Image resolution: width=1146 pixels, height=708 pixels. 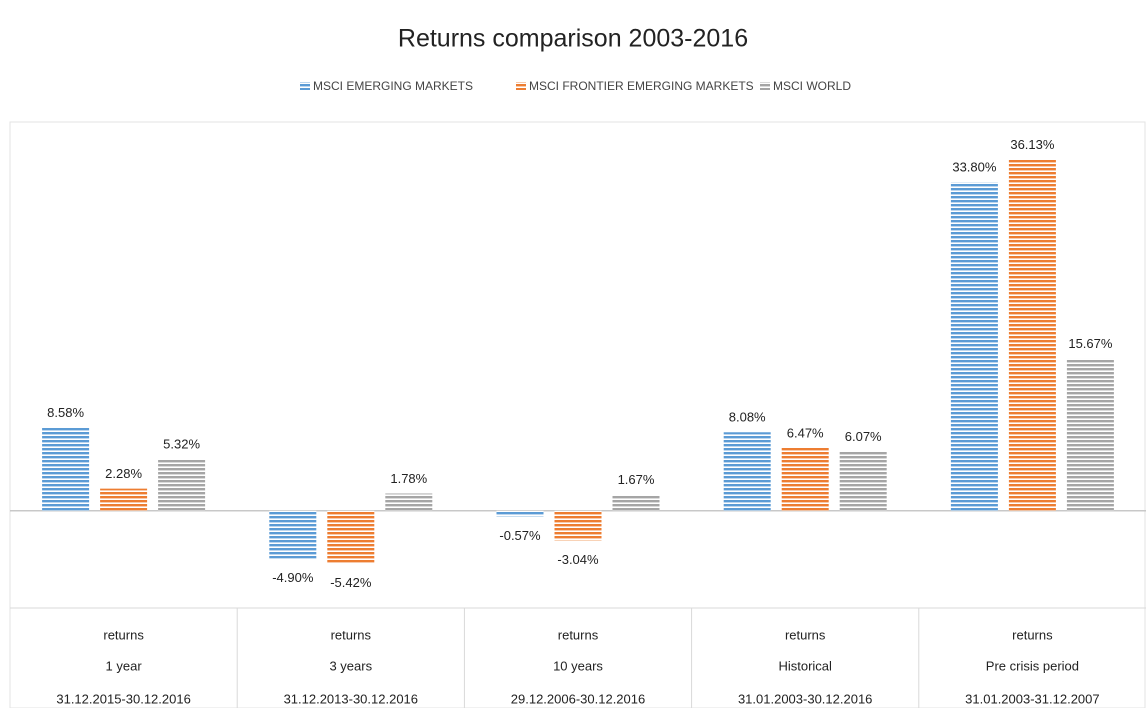 What do you see at coordinates (123, 698) in the screenshot?
I see `x-tick-label: 31.12.2015-30.12.2016` at bounding box center [123, 698].